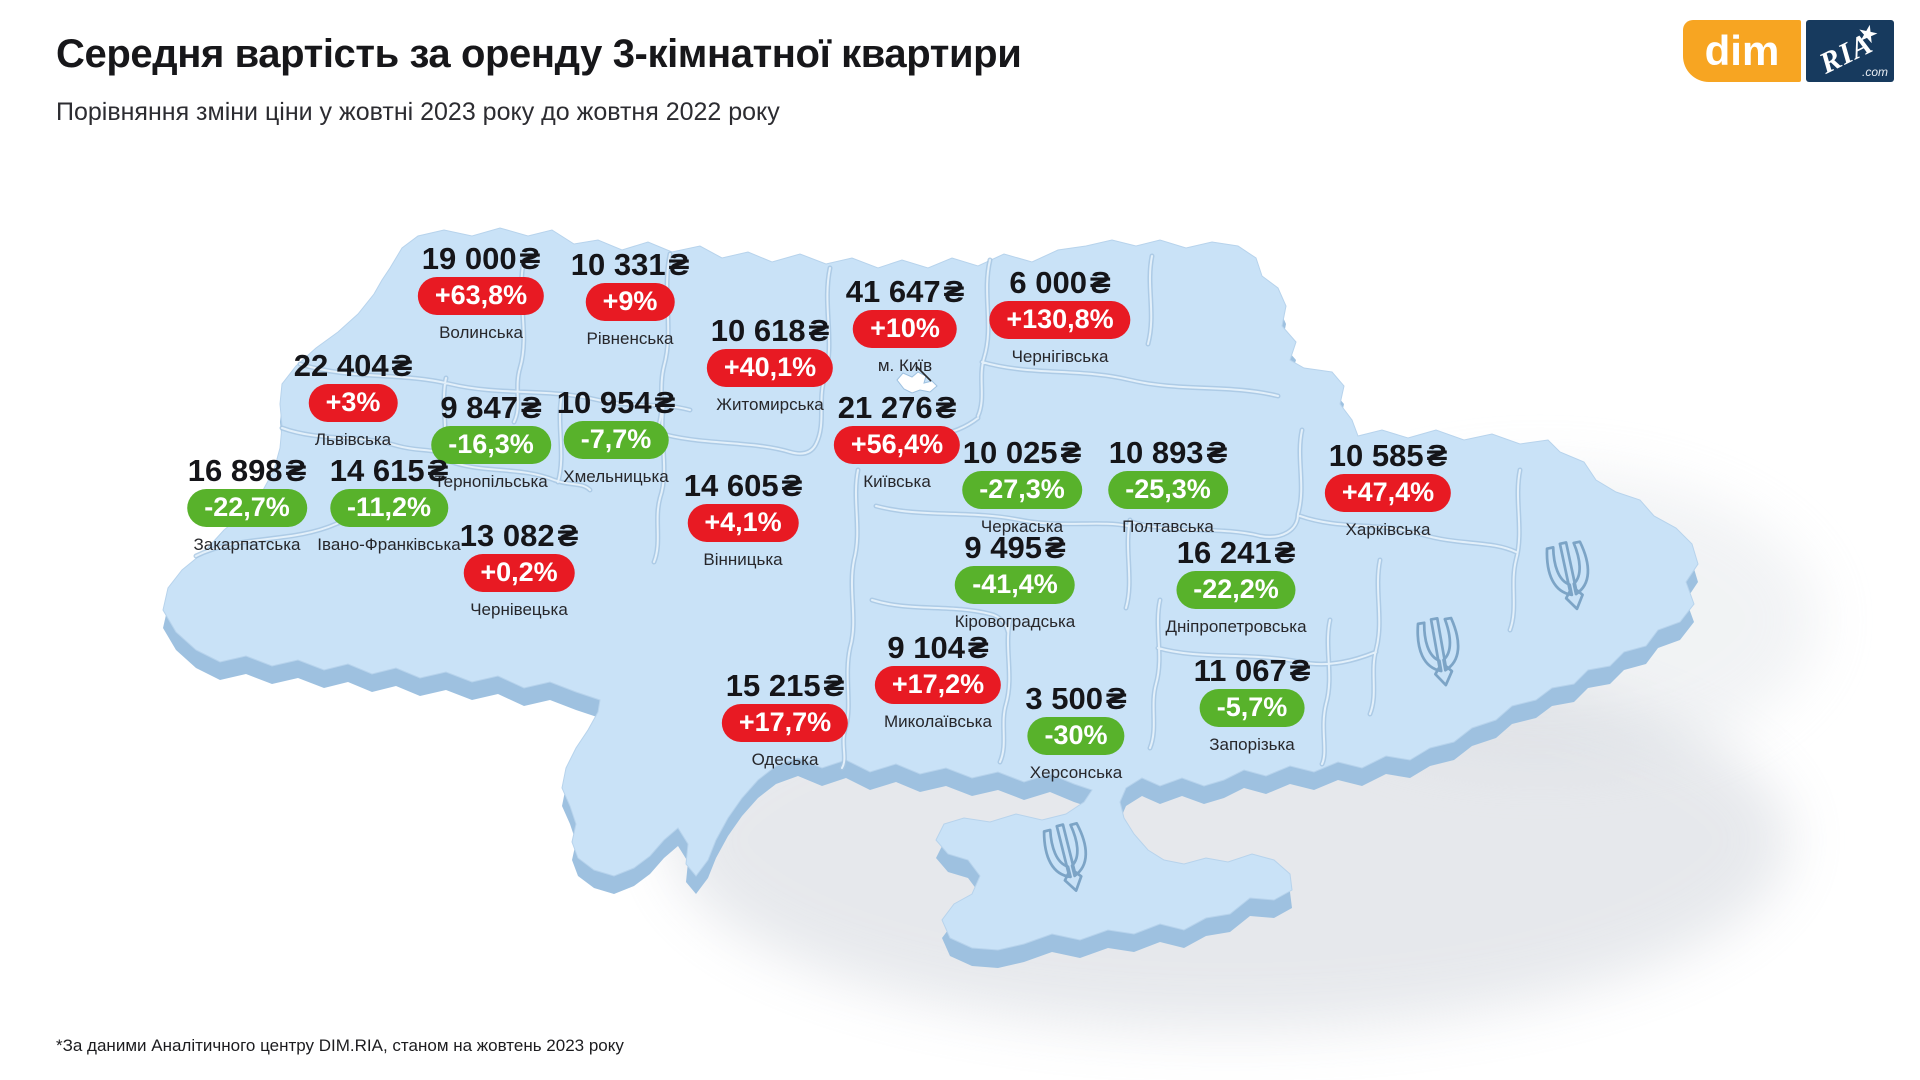  Describe the element at coordinates (389, 508) in the screenshot. I see `region-change-badge: -11,2%` at that location.